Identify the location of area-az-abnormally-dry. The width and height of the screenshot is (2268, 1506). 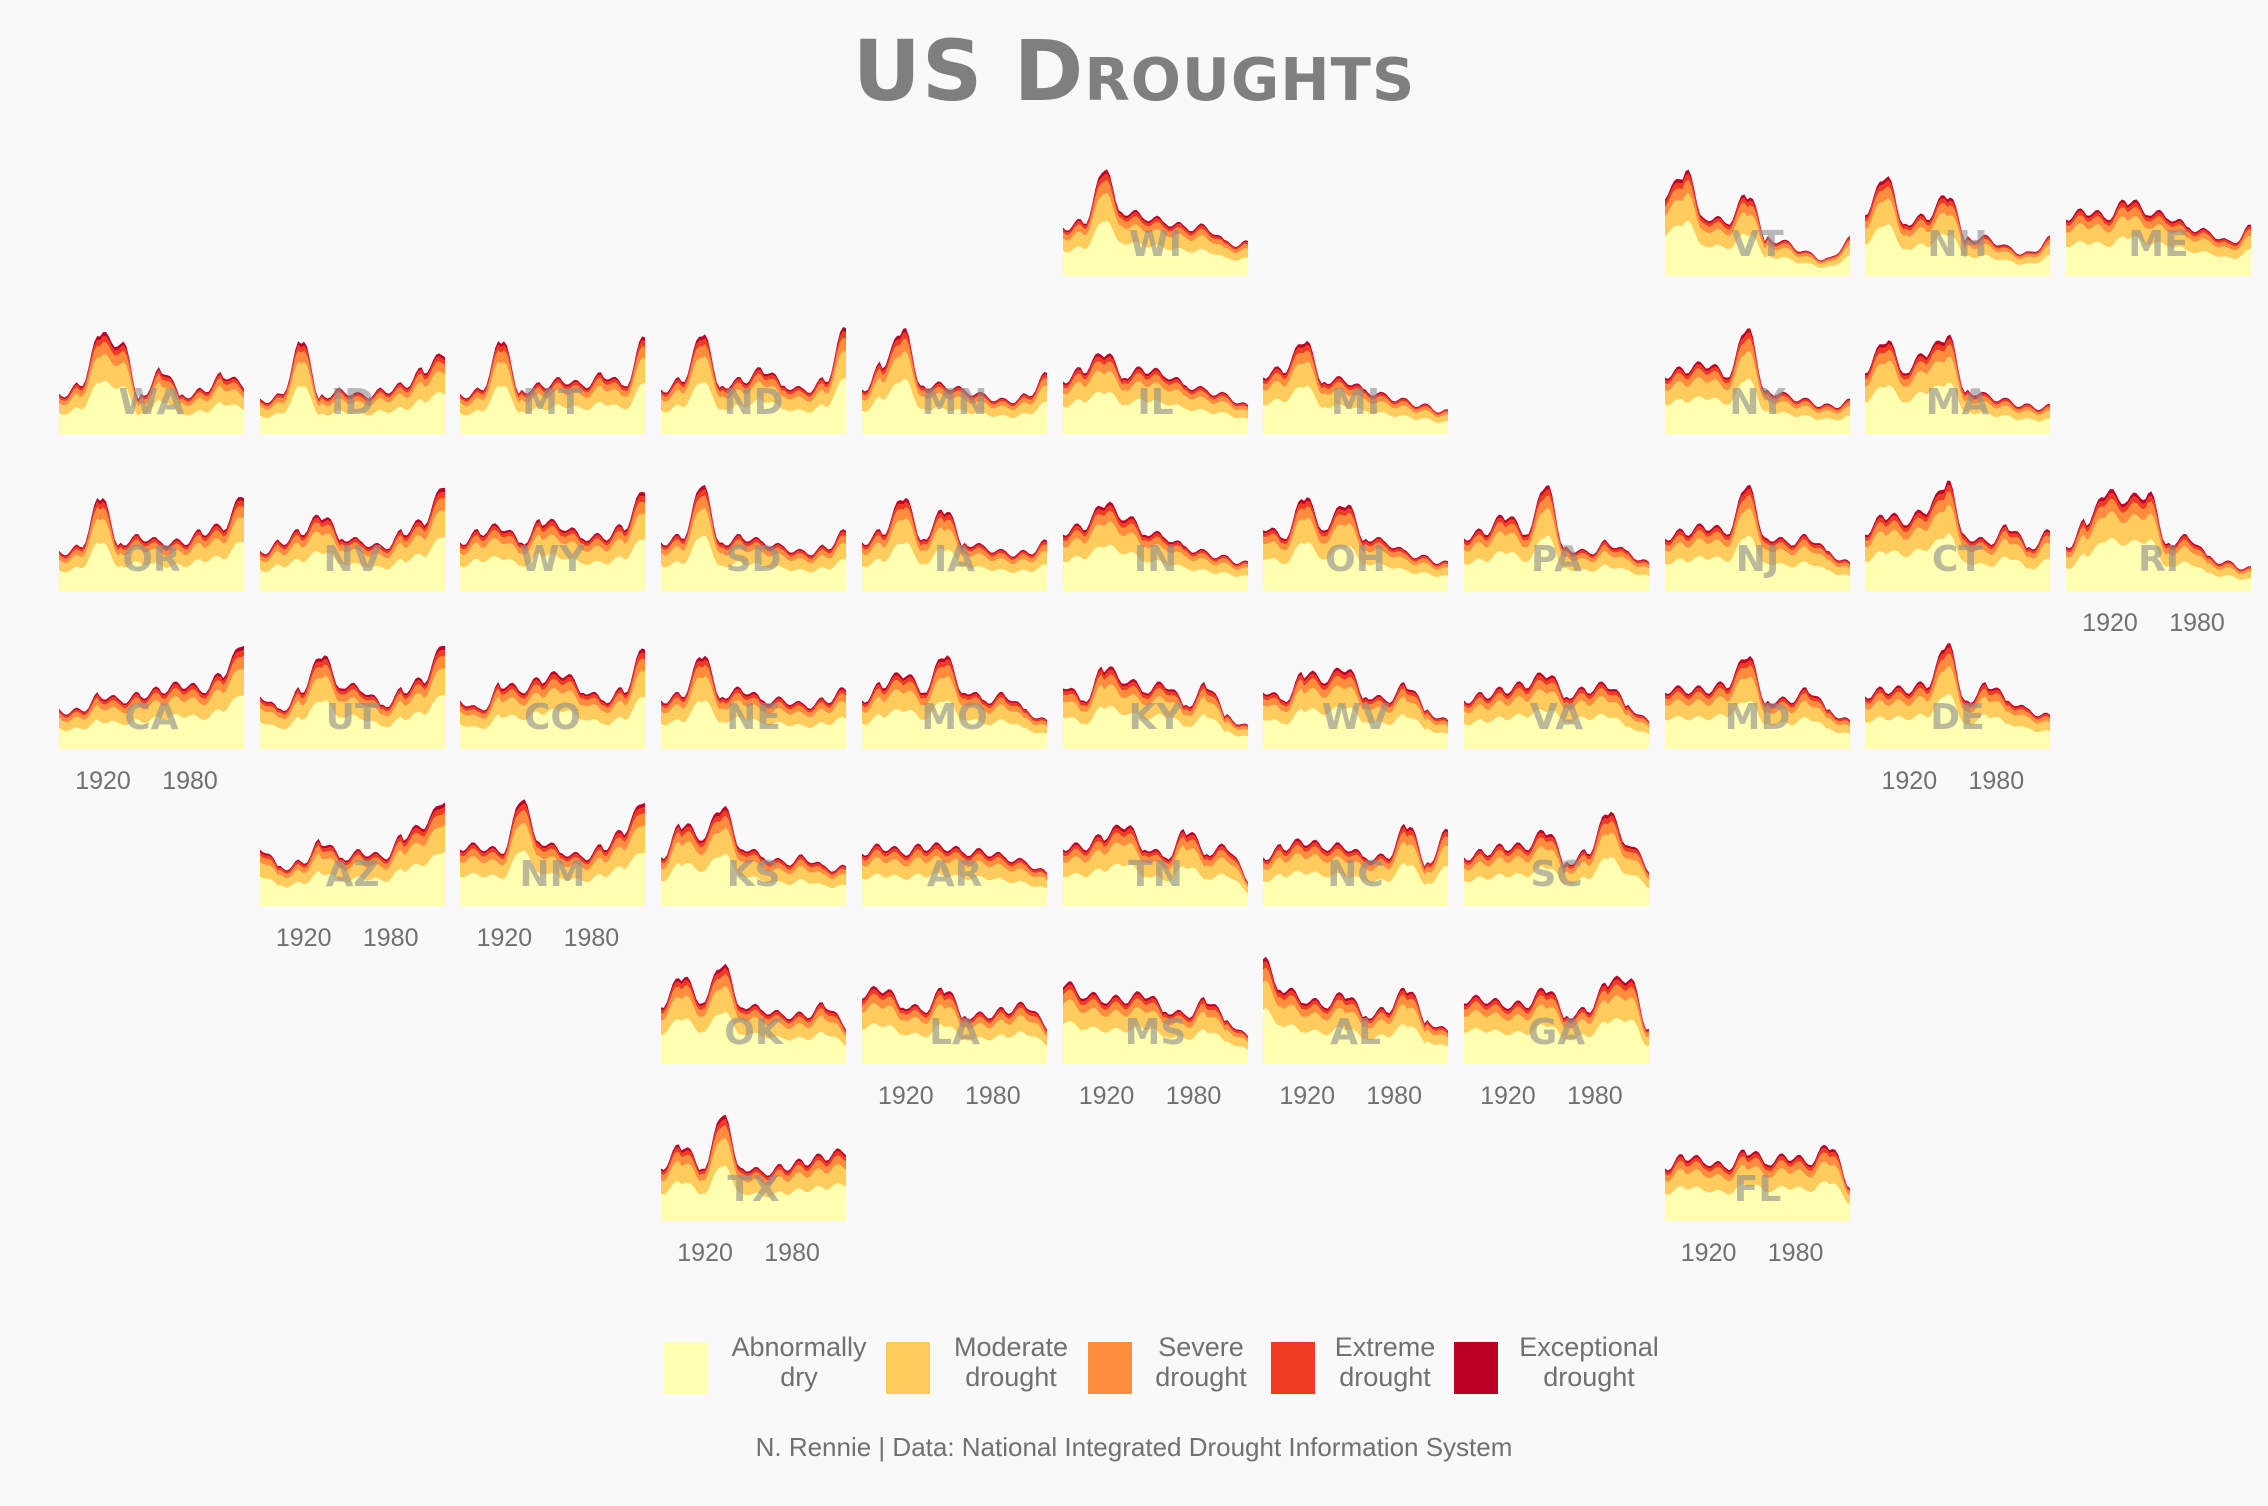
(352, 879).